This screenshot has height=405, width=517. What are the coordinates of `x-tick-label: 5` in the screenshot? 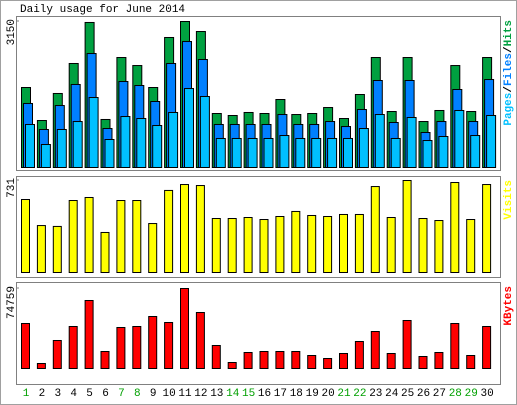 It's located at (89, 394).